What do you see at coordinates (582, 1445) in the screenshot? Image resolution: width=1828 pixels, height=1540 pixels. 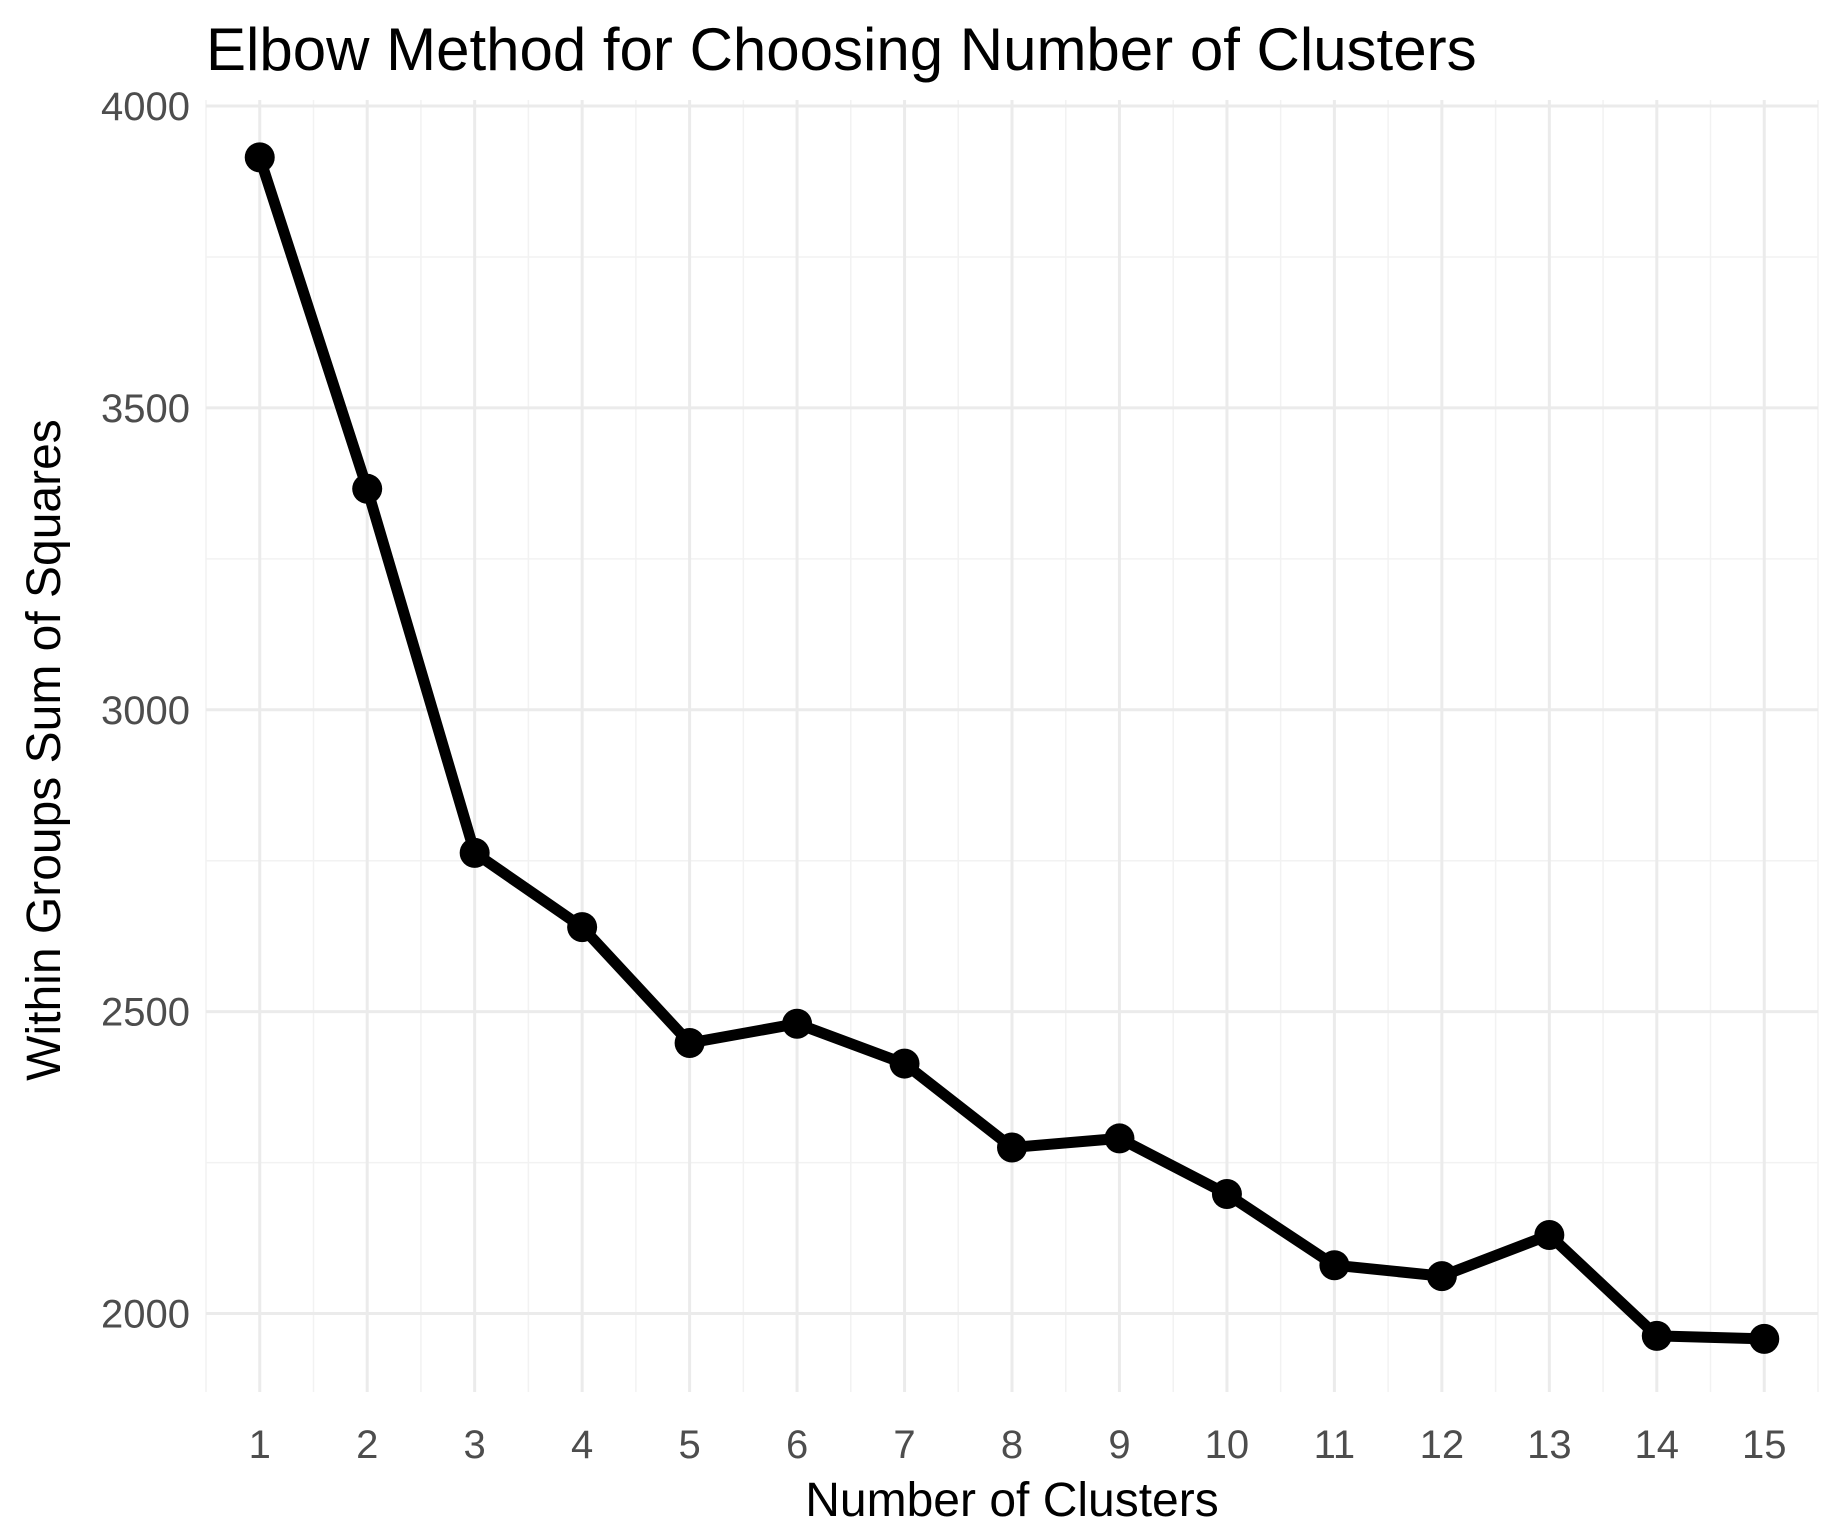 I see `x-tick-label: 4` at bounding box center [582, 1445].